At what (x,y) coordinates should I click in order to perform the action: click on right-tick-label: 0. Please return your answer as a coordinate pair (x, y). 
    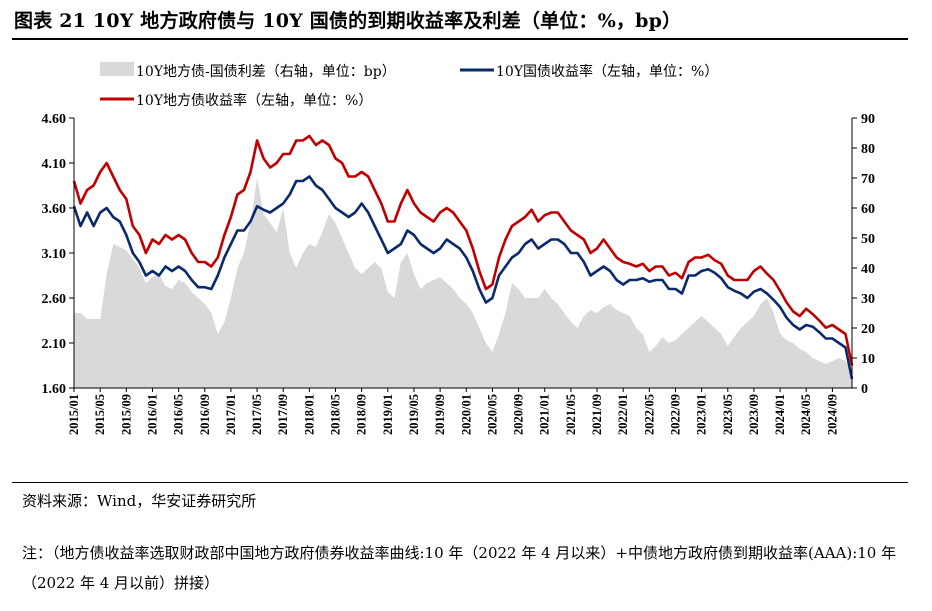
    Looking at the image, I should click on (864, 389).